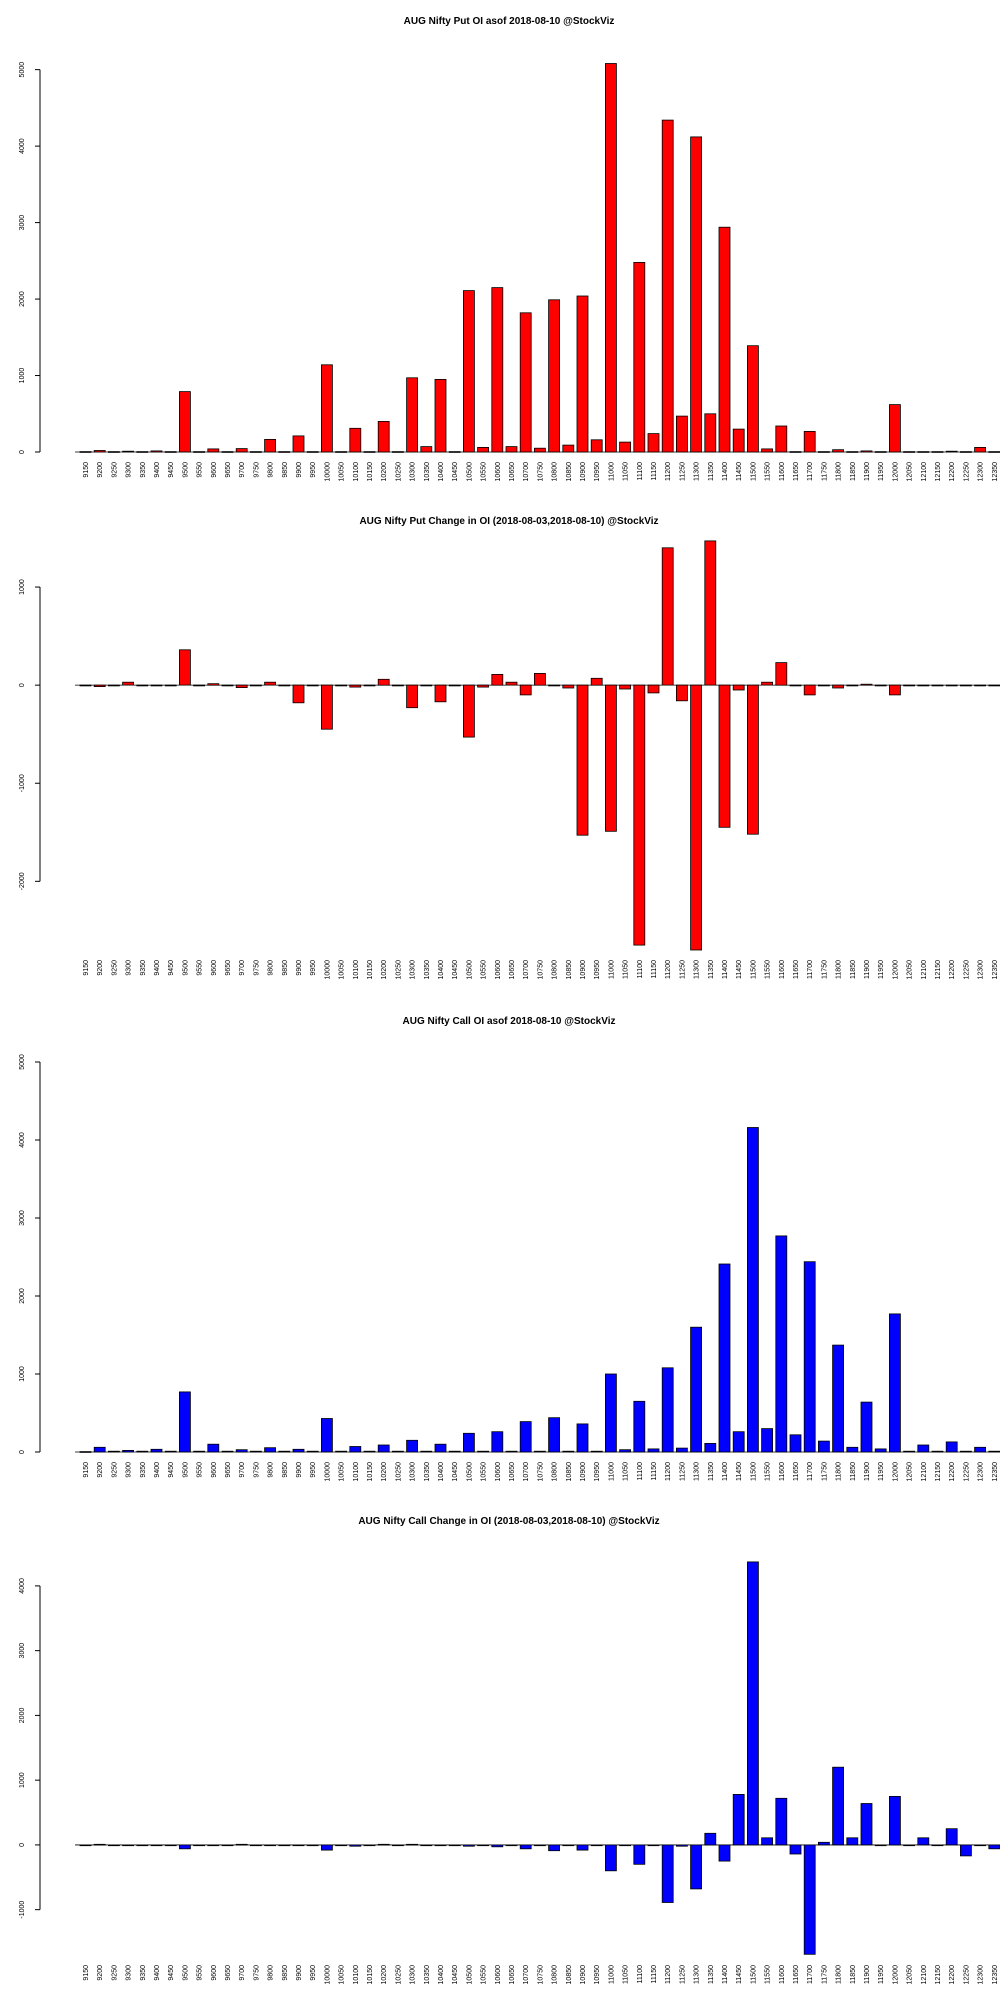 The image size is (1000, 2000). I want to click on y-tick-label: 3000, so click(22, 1218).